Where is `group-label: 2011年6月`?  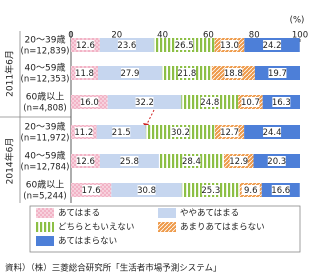
group-label: 2011年6月 is located at coordinates (10, 73).